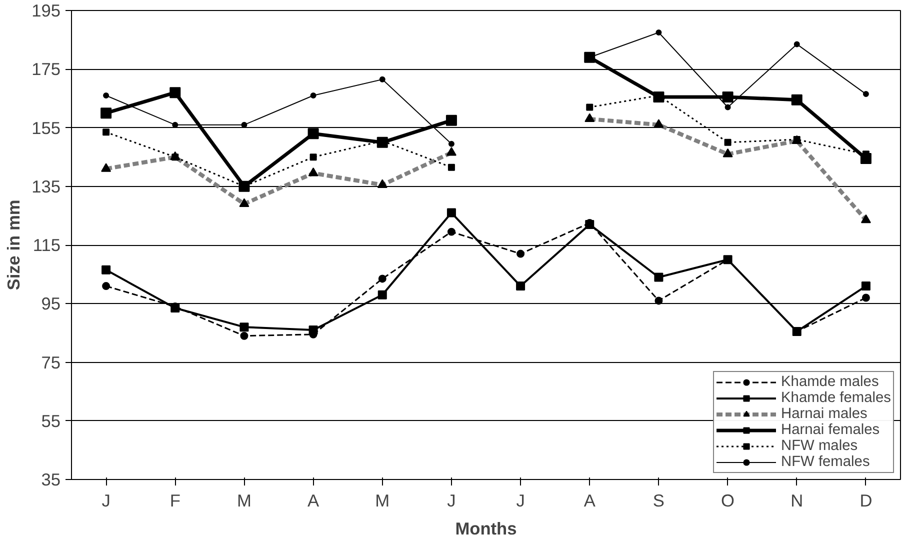 Image resolution: width=914 pixels, height=545 pixels. Describe the element at coordinates (51, 362) in the screenshot. I see `y-tick-label: 75` at that location.